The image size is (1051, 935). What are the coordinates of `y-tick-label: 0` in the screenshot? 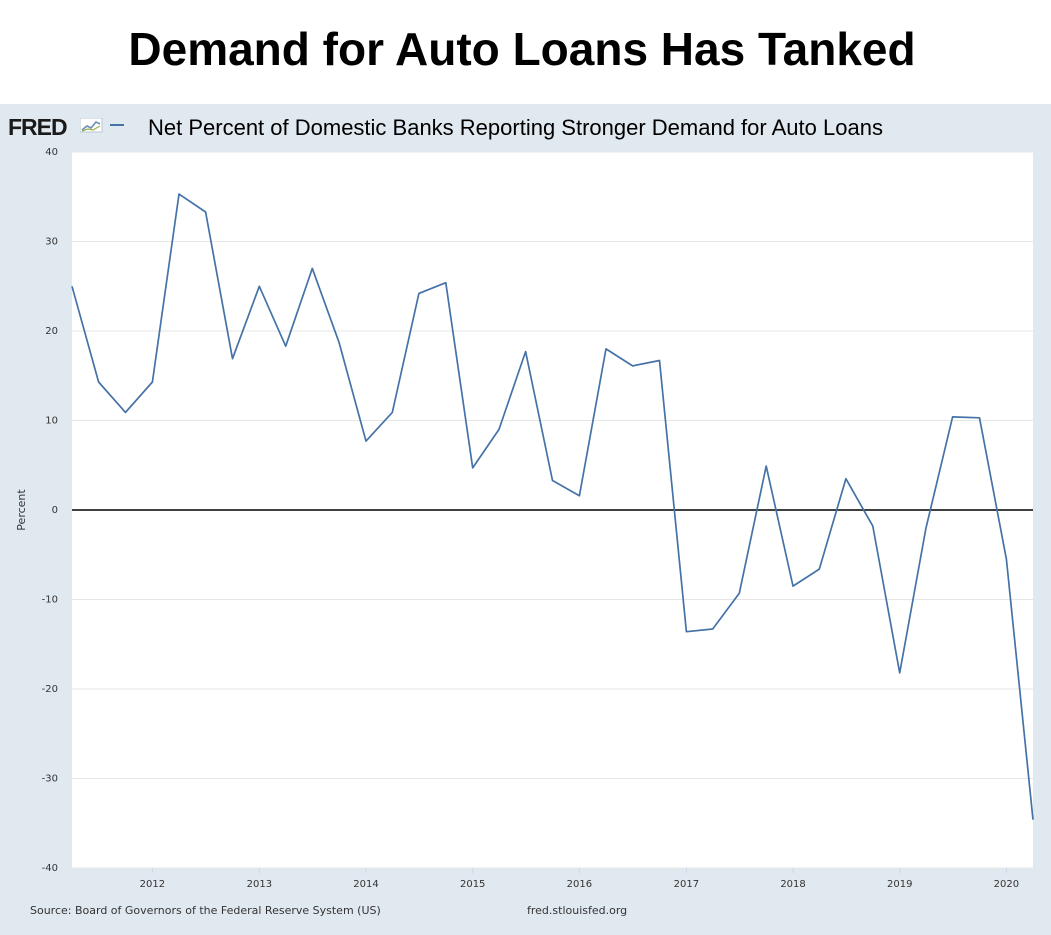 It's located at (55, 510).